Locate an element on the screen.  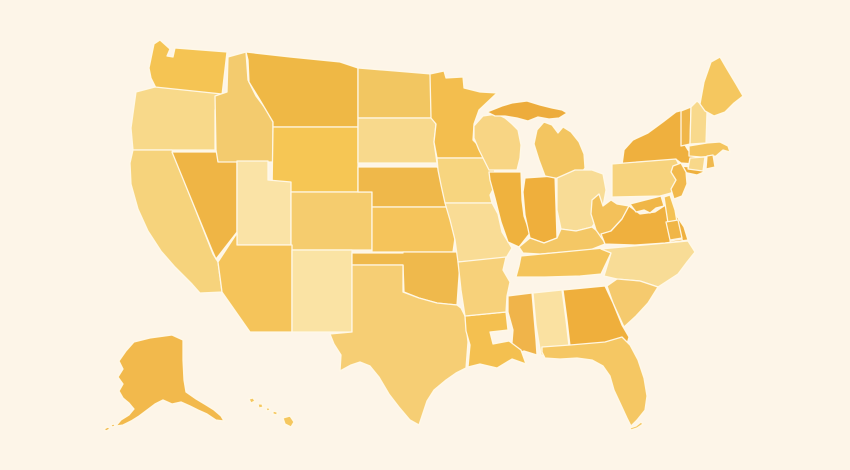
state-pa: Pennsylvania is located at coordinates (646, 178).